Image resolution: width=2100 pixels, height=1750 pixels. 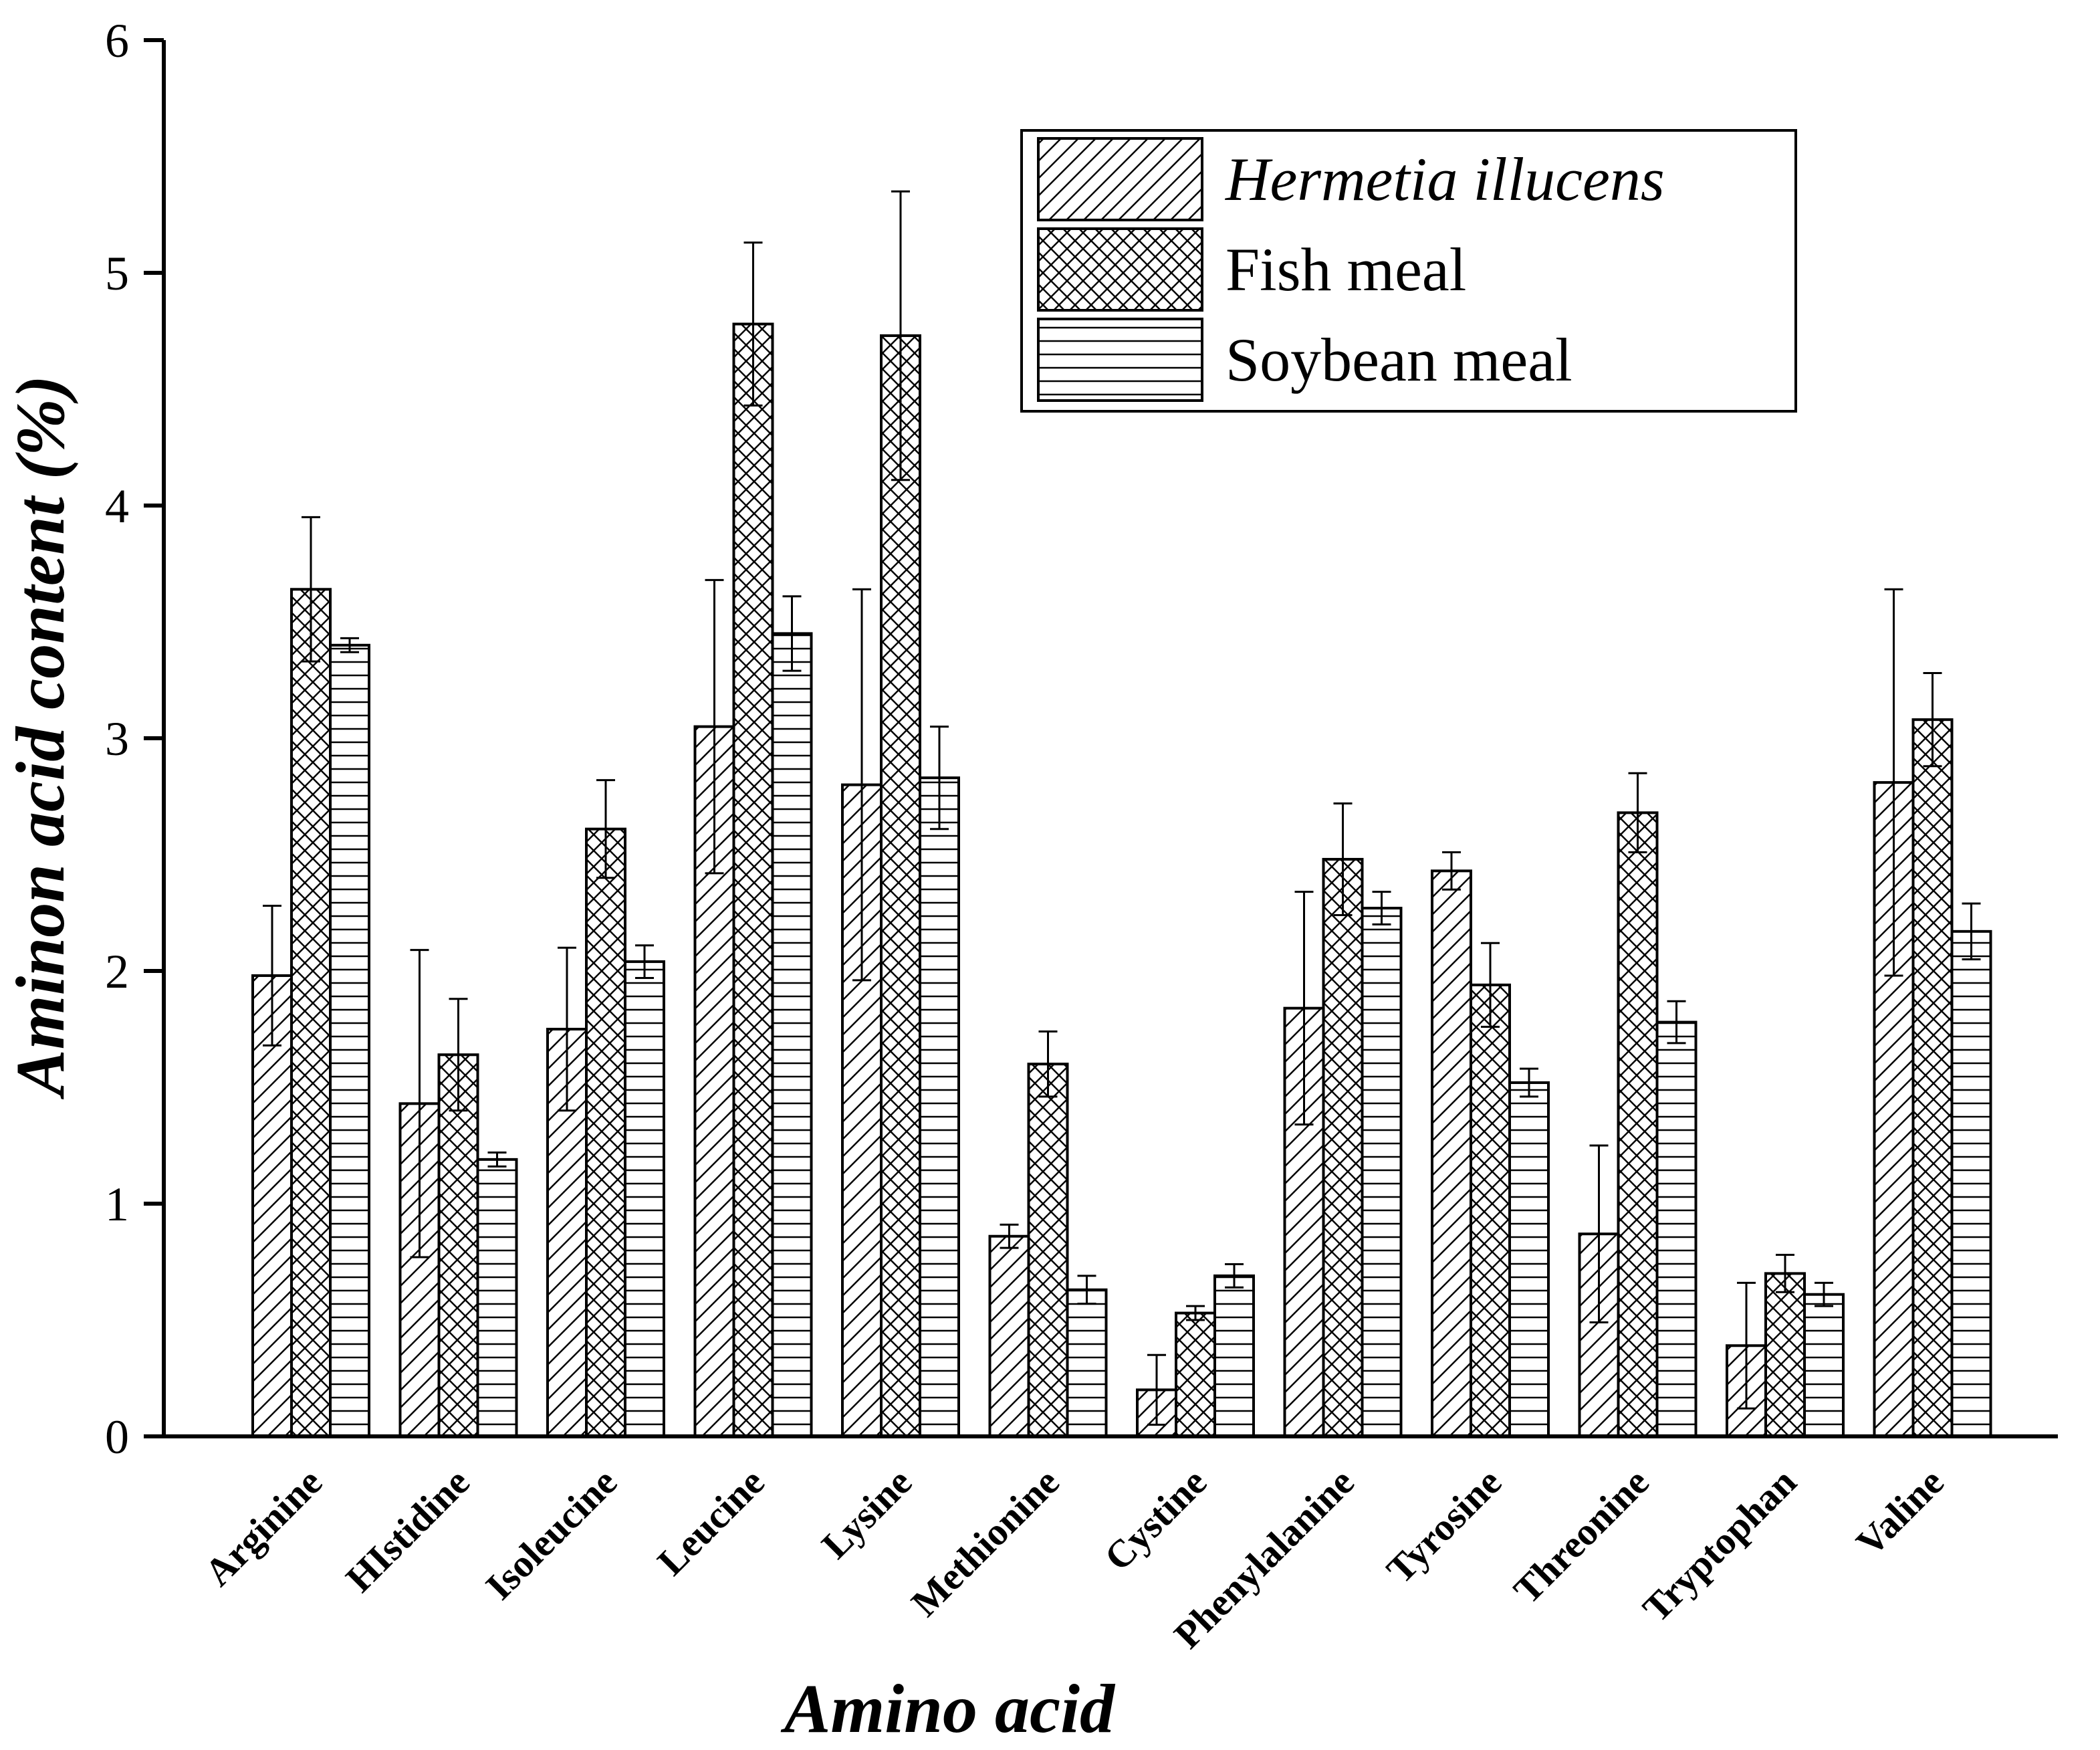 What do you see at coordinates (1120, 179) in the screenshot?
I see `legend-swatch-diagonal` at bounding box center [1120, 179].